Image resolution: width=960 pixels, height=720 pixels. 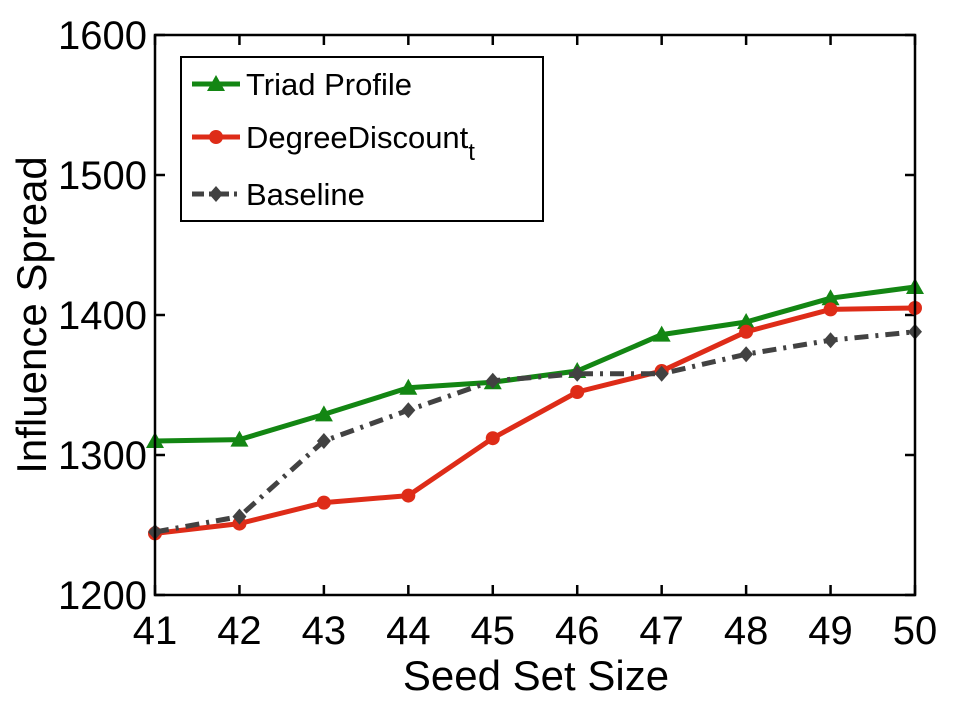 What do you see at coordinates (239, 631) in the screenshot?
I see `x-tick-label: 42` at bounding box center [239, 631].